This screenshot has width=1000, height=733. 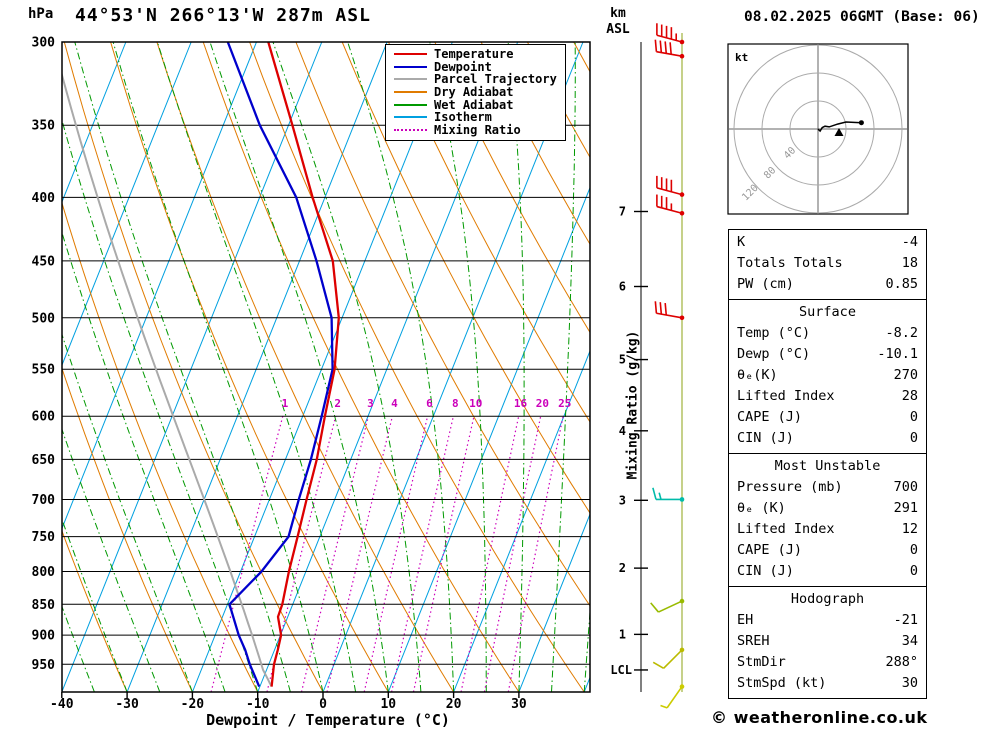 What do you see at coordinates (62, 704) in the screenshot?
I see `x-tick-label: -40` at bounding box center [62, 704].